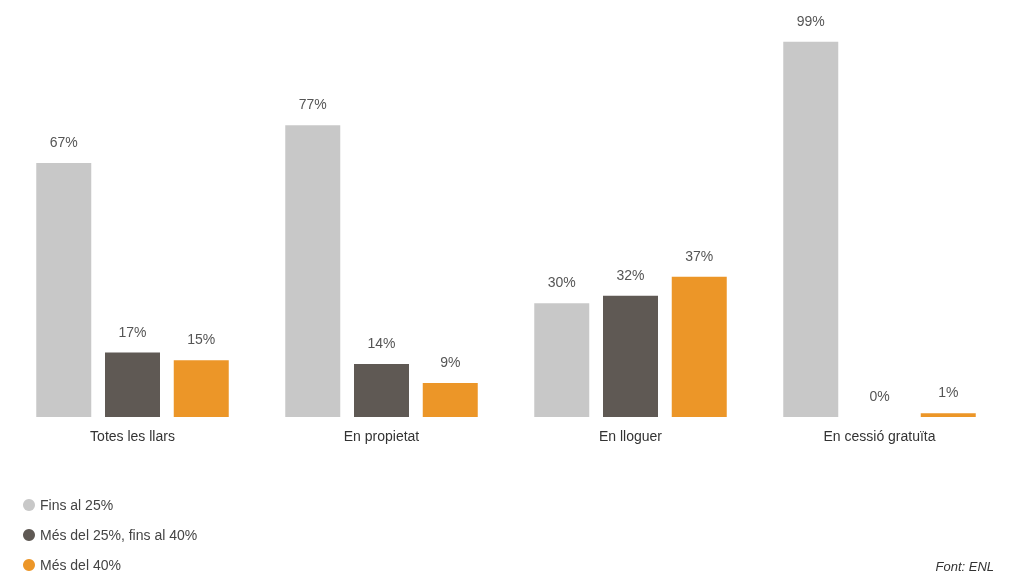 The height and width of the screenshot is (585, 1012). I want to click on x-tick-label: Totes les llars, so click(132, 436).